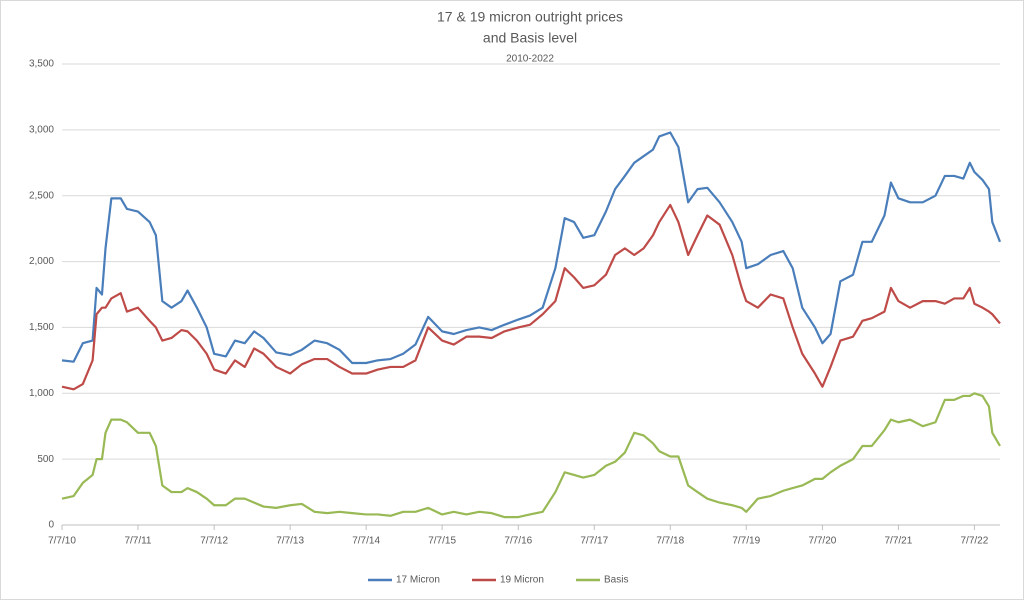 This screenshot has height=600, width=1024. What do you see at coordinates (530, 59) in the screenshot?
I see `chart-subtitle: 2010-2022` at bounding box center [530, 59].